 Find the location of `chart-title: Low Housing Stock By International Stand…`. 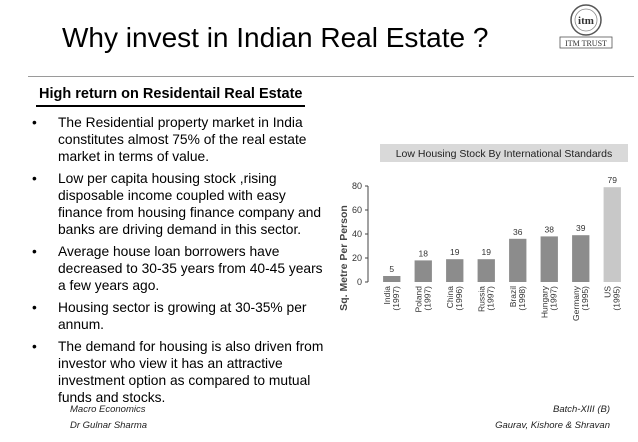

chart-title: Low Housing Stock By International Stand… is located at coordinates (504, 154).